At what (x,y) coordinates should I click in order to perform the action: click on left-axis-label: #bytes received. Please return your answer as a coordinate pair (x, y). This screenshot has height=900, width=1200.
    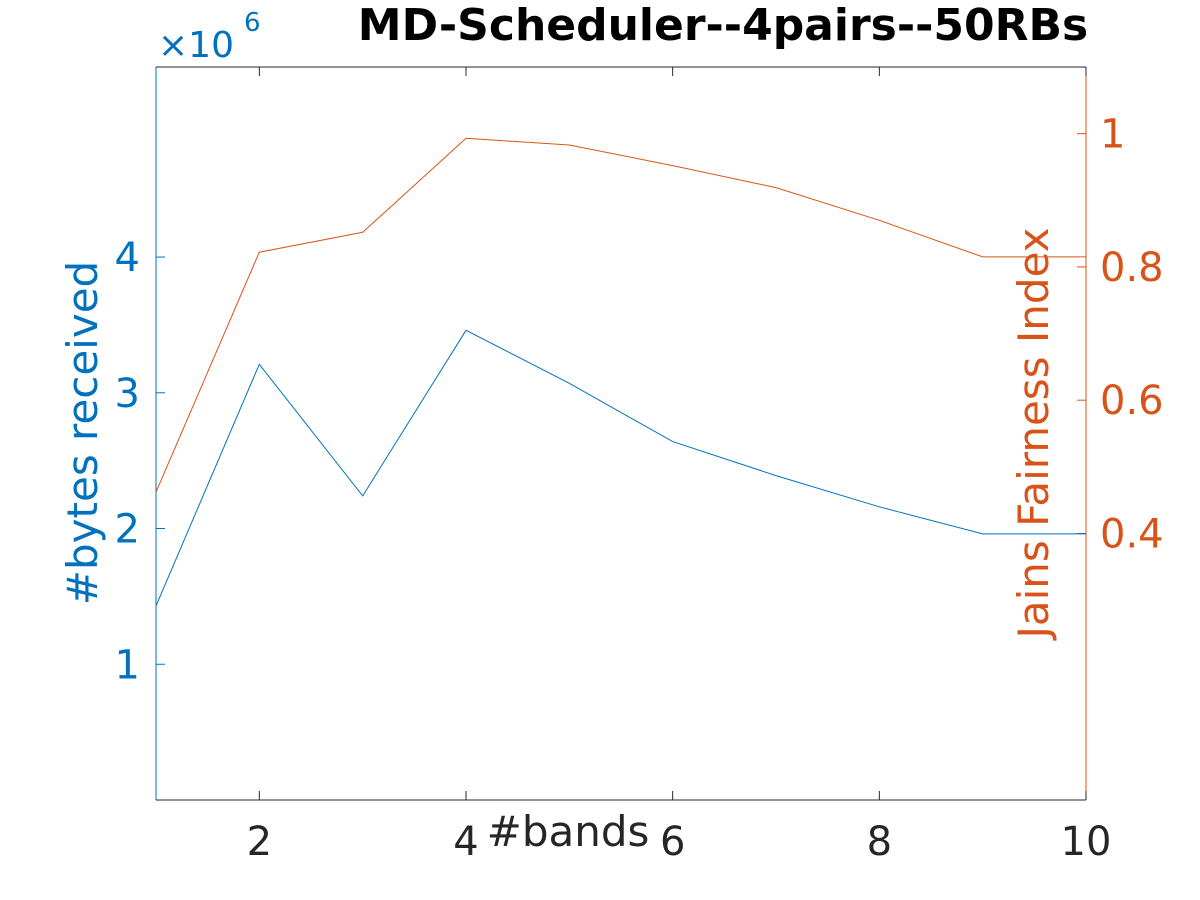
    Looking at the image, I should click on (82, 433).